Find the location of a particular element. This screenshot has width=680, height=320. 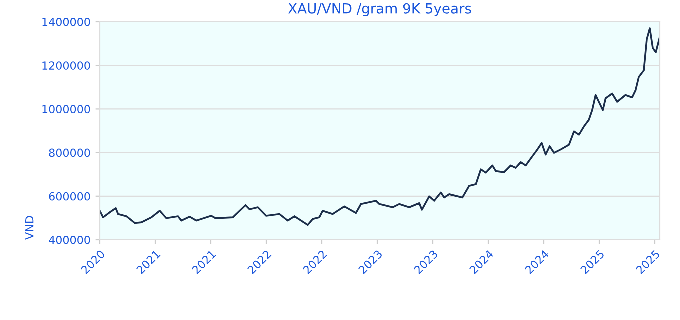

y-tick-label: 1200000 is located at coordinates (66, 66).